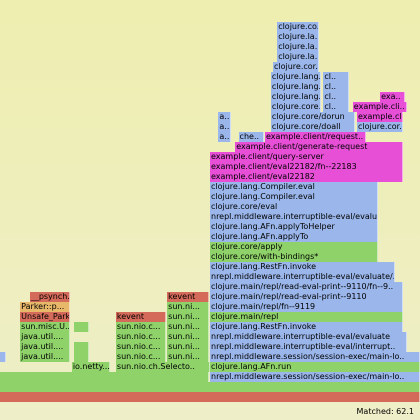 The width and height of the screenshot is (420, 420). What do you see at coordinates (312, 127) in the screenshot?
I see `flame-frame: clojure.core/doall` at bounding box center [312, 127].